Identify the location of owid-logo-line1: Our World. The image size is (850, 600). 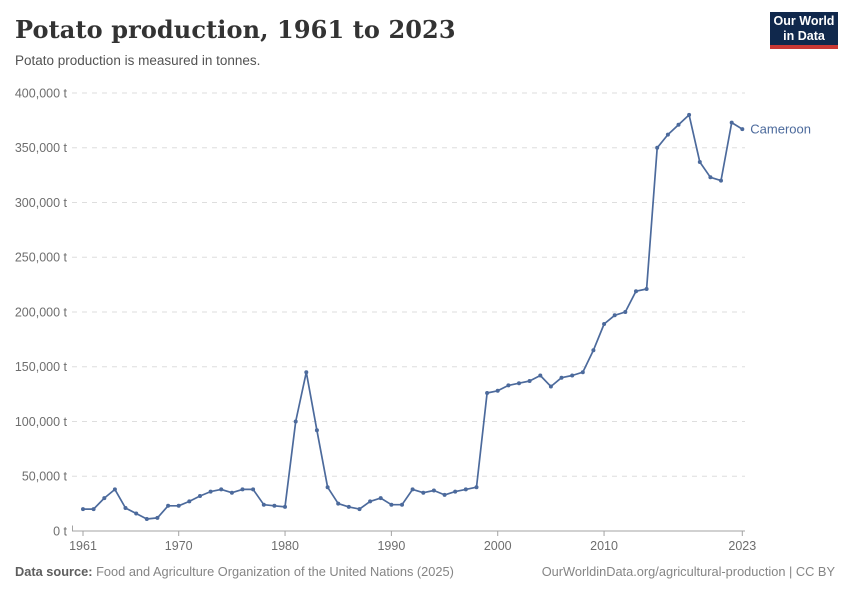
(804, 20).